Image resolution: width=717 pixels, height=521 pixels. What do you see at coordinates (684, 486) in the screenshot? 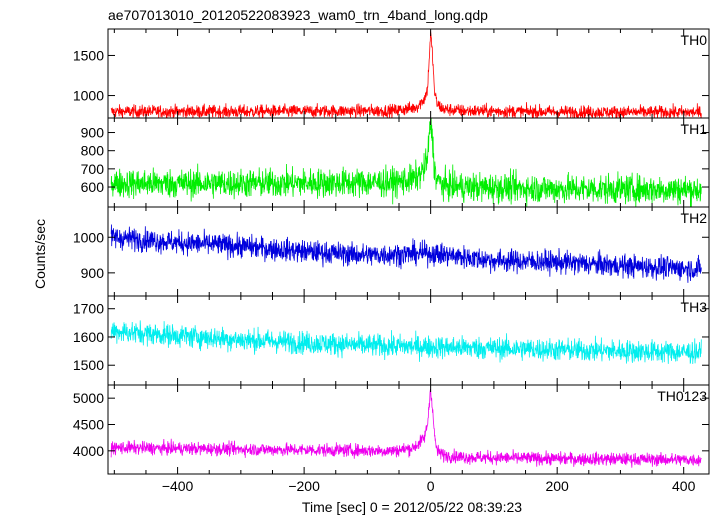
I see `x-tick-label: 400` at bounding box center [684, 486].